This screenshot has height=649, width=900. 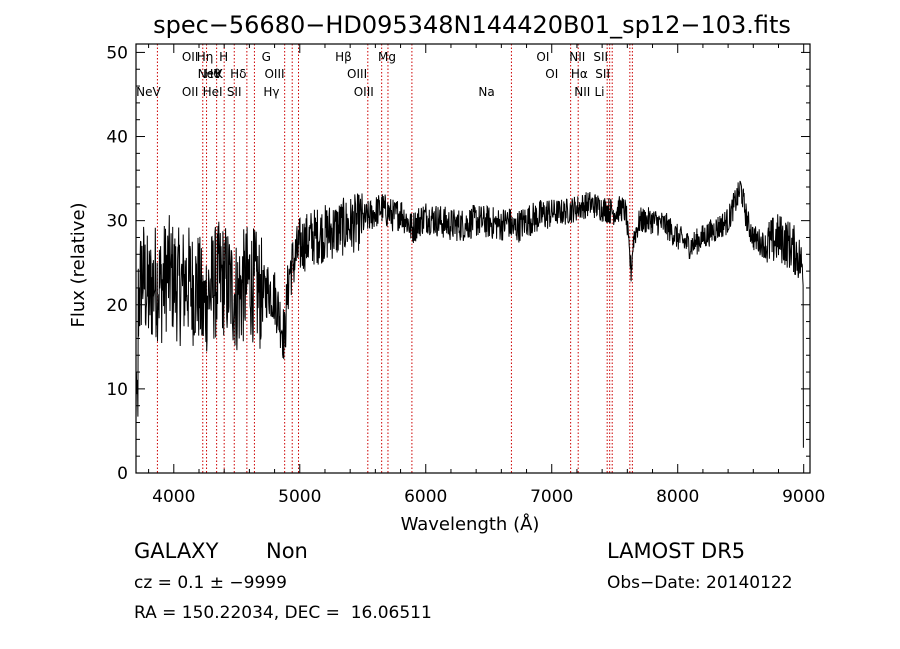 I want to click on line-marker-label: Mg, so click(x=387, y=57).